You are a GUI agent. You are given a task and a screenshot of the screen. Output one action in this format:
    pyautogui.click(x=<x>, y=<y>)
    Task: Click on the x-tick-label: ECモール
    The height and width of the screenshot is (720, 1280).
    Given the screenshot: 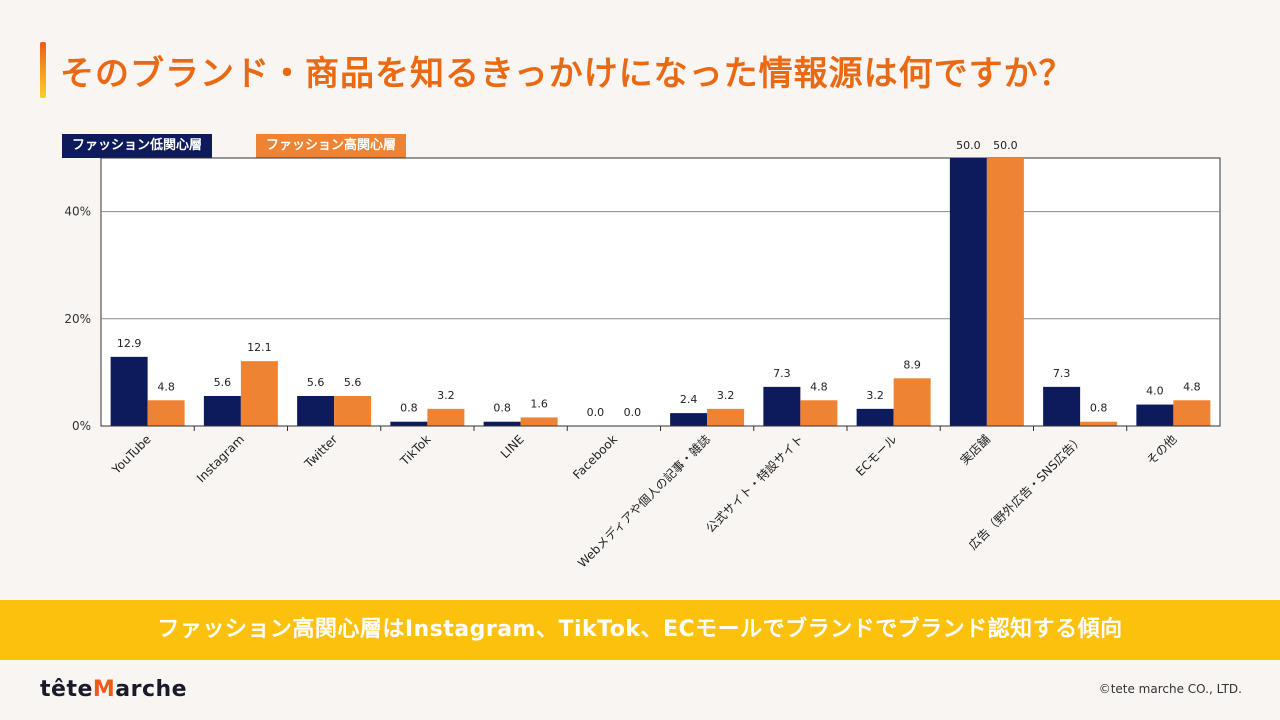 What is the action you would take?
    pyautogui.click(x=876, y=455)
    